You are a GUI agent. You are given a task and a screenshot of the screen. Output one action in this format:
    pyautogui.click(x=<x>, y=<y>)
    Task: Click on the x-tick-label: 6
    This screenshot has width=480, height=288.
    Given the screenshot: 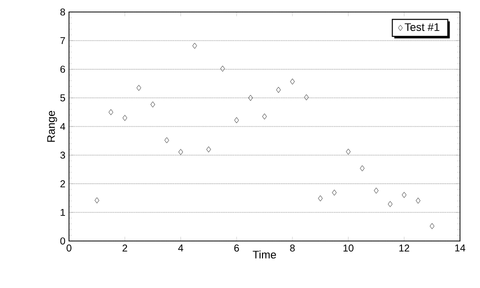 What is the action you would take?
    pyautogui.click(x=236, y=248)
    